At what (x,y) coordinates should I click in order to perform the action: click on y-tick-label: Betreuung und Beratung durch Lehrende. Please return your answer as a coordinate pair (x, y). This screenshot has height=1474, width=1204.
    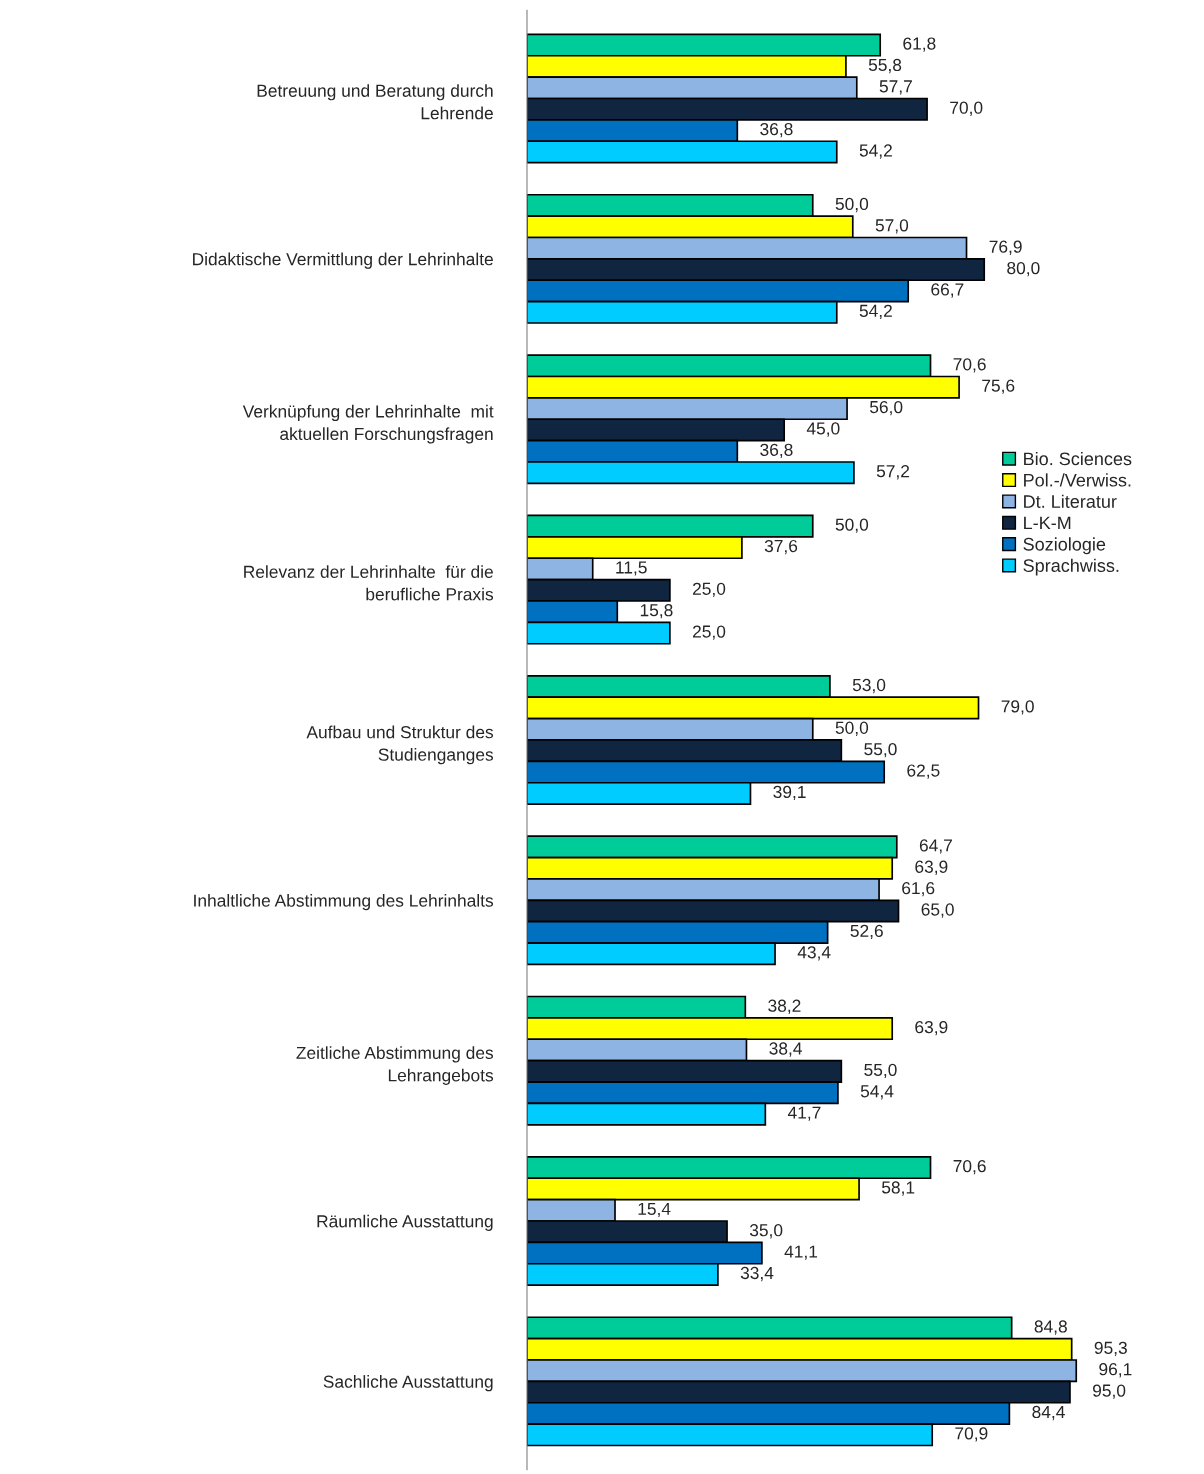
    Looking at the image, I should click on (375, 102).